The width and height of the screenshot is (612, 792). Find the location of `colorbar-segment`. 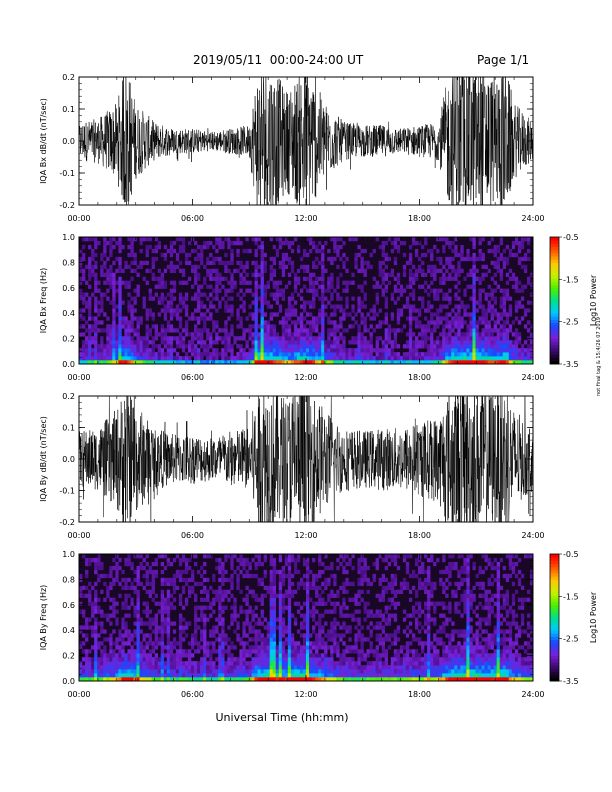

colorbar-segment is located at coordinates (554, 340).